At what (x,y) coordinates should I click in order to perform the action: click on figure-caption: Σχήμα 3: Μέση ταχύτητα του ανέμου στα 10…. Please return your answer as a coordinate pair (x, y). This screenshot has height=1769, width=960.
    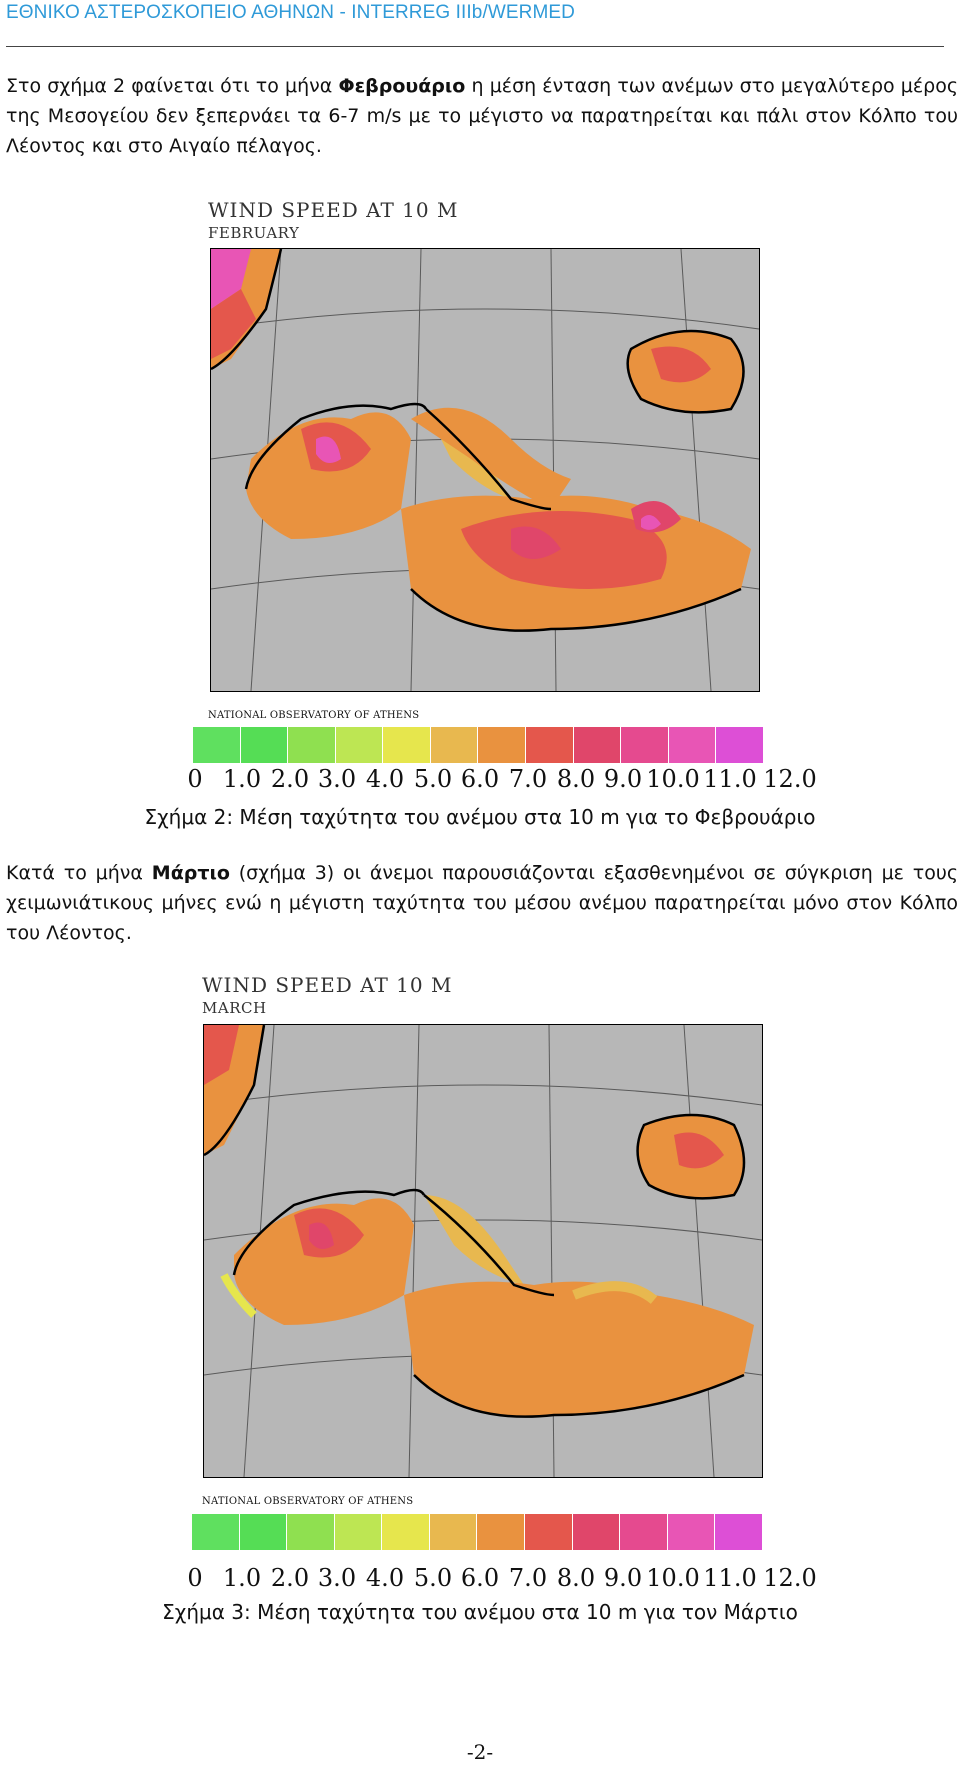
    Looking at the image, I should click on (480, 1612).